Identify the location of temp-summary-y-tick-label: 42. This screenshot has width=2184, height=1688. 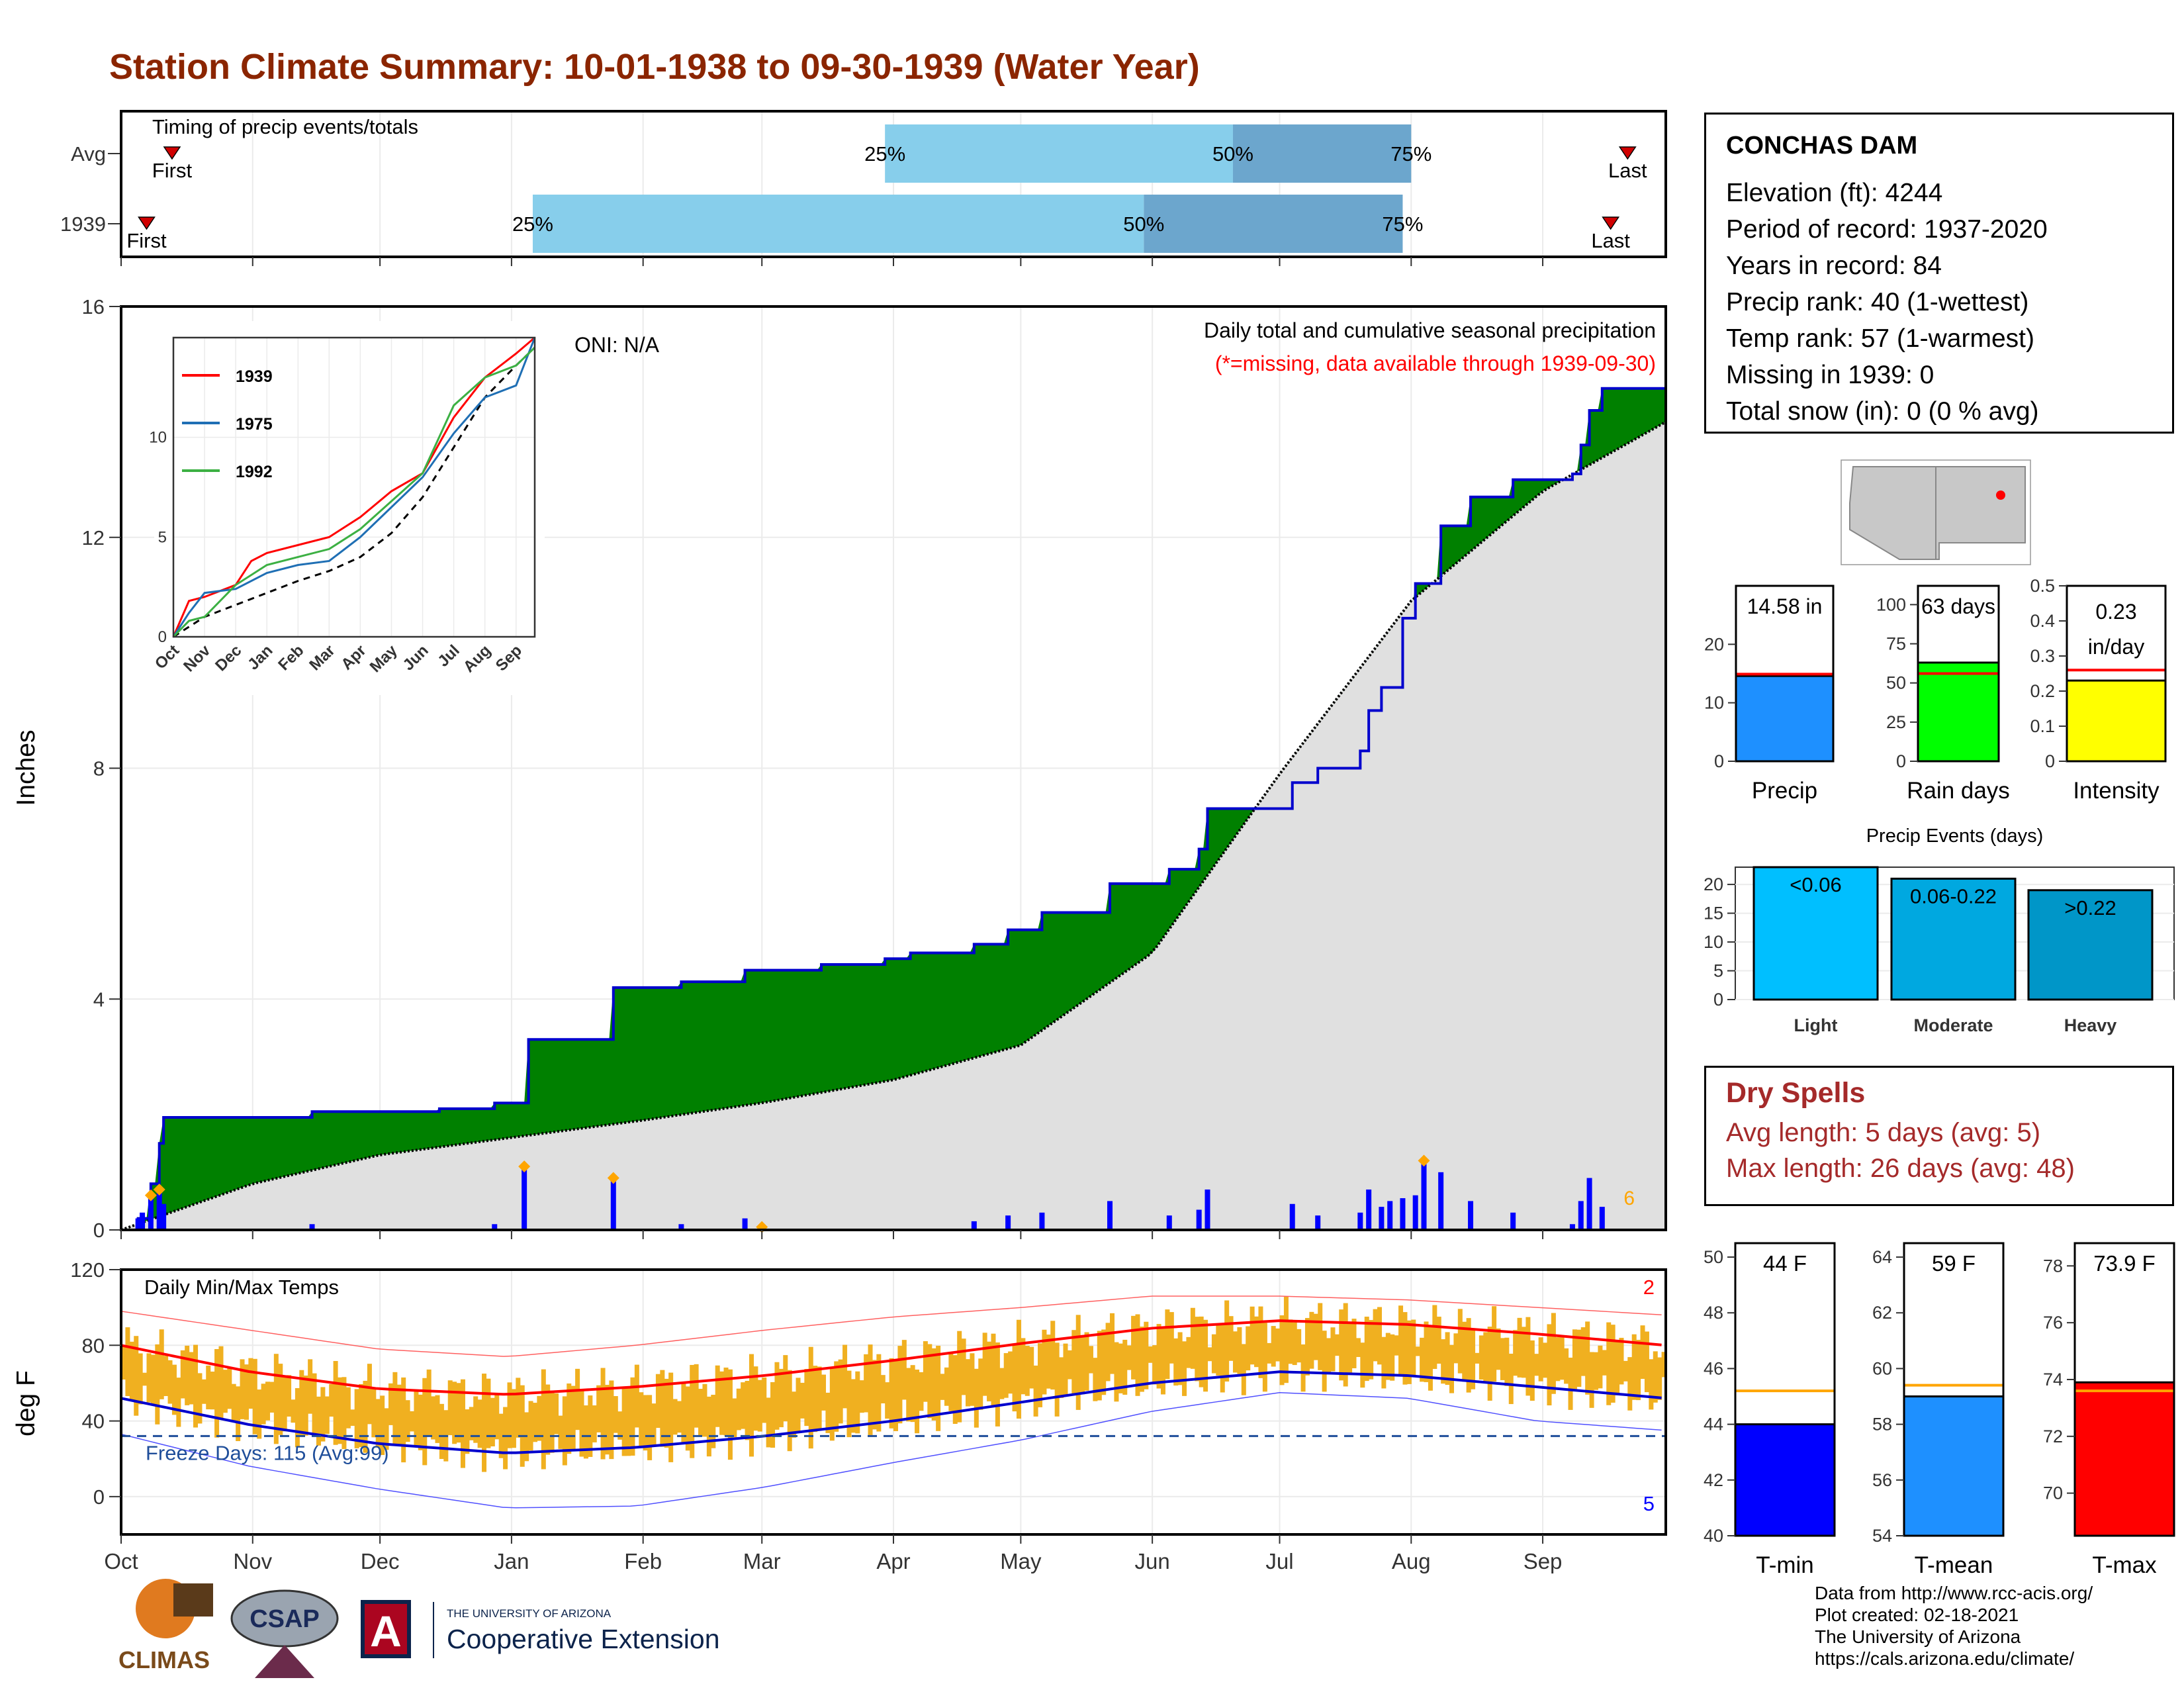
(1713, 1480).